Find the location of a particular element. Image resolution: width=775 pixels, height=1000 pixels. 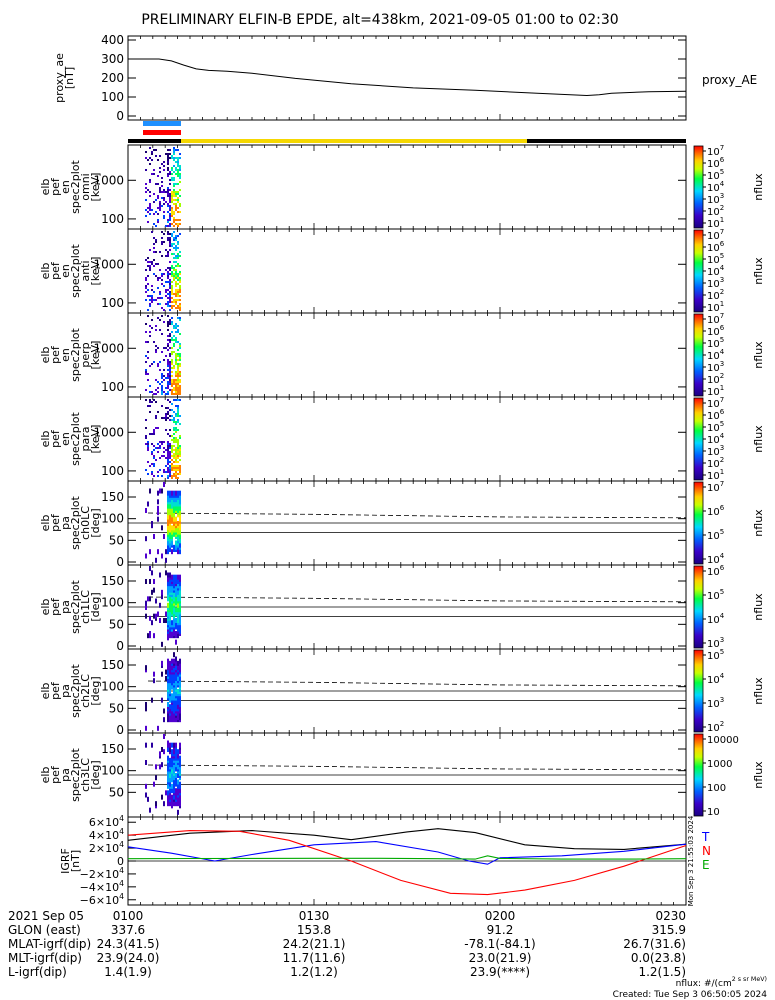

panel-frame is located at coordinates (407, 271).